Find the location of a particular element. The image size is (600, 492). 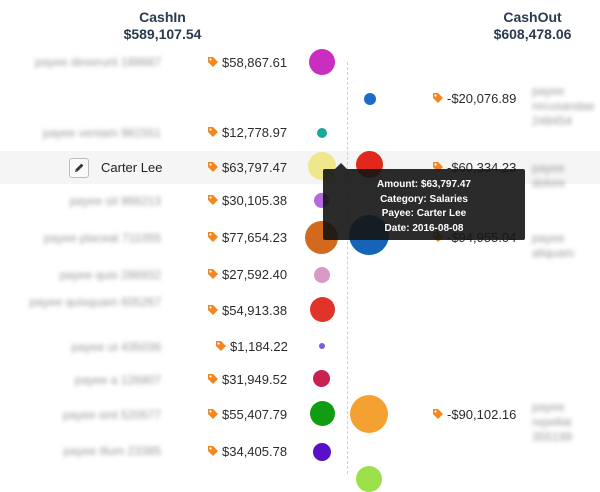

tooltip-arrow is located at coordinates (341, 166).